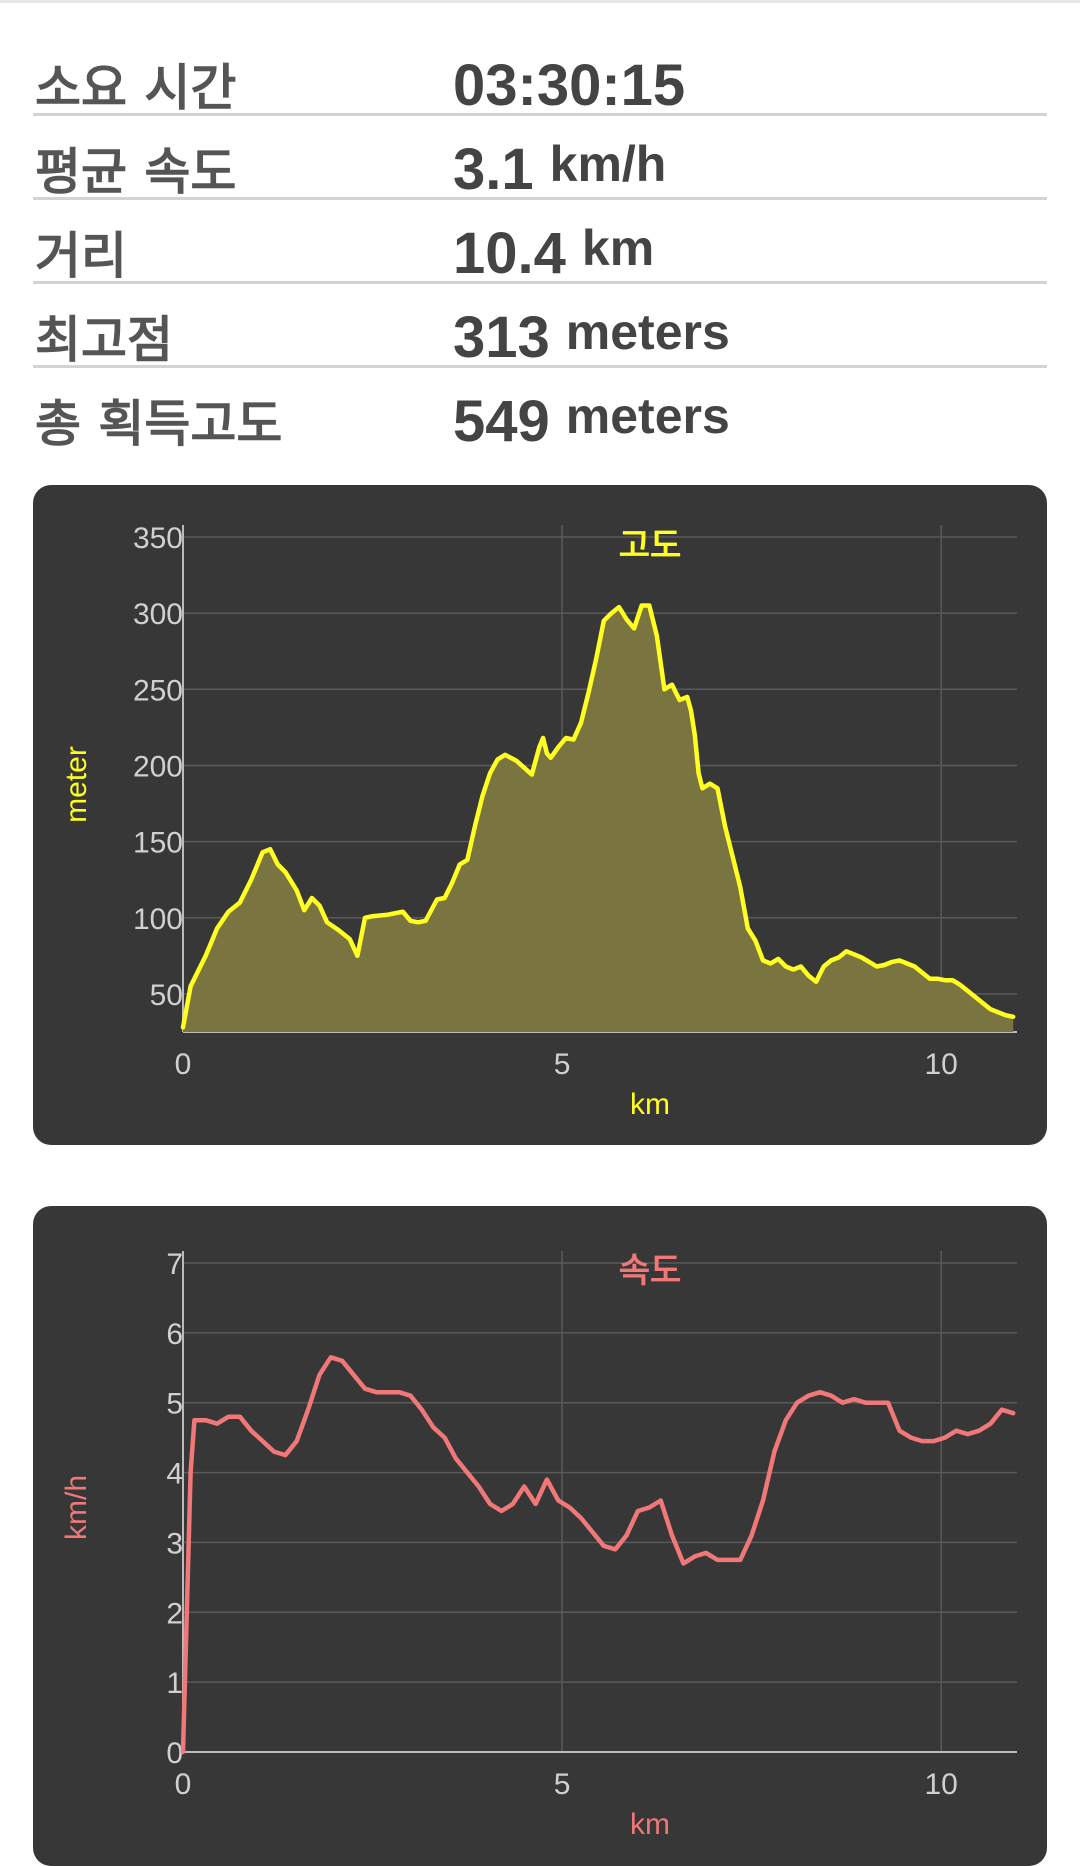 The width and height of the screenshot is (1080, 1866). I want to click on stat-value: 03:30:15, so click(569, 85).